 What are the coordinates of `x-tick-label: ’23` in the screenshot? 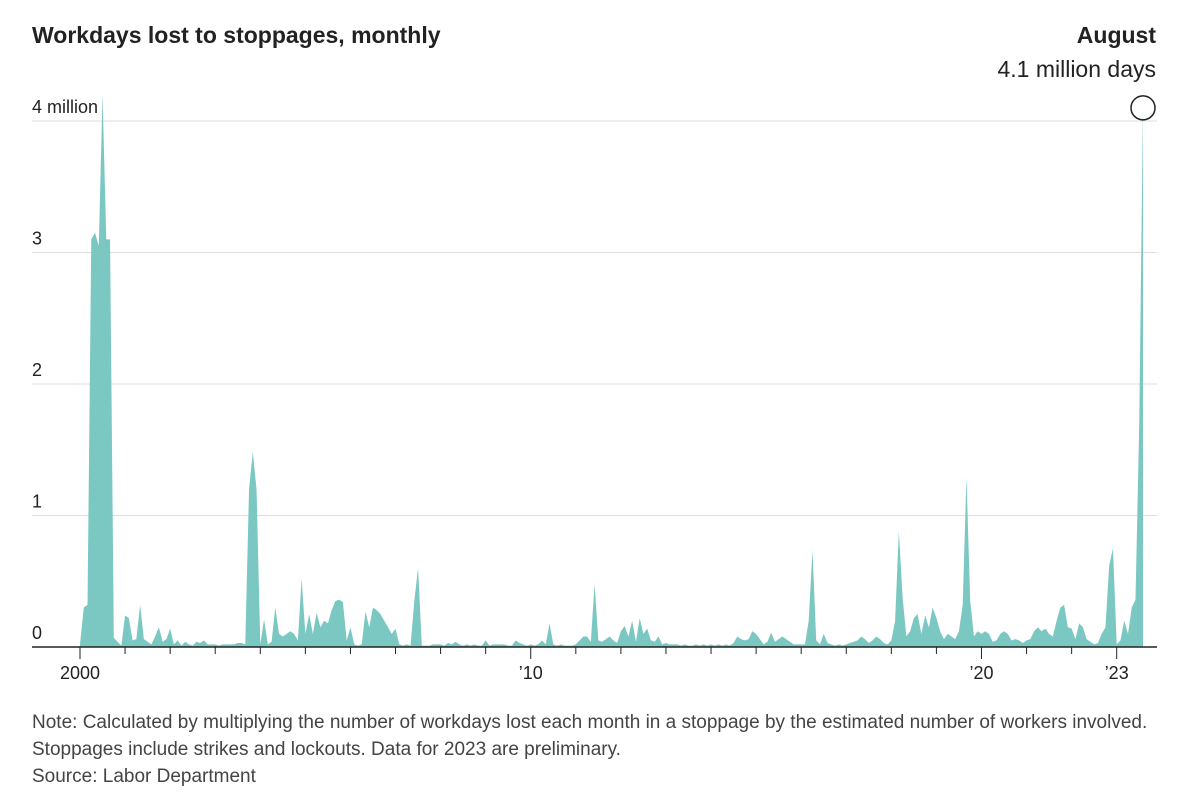 It's located at (1117, 673).